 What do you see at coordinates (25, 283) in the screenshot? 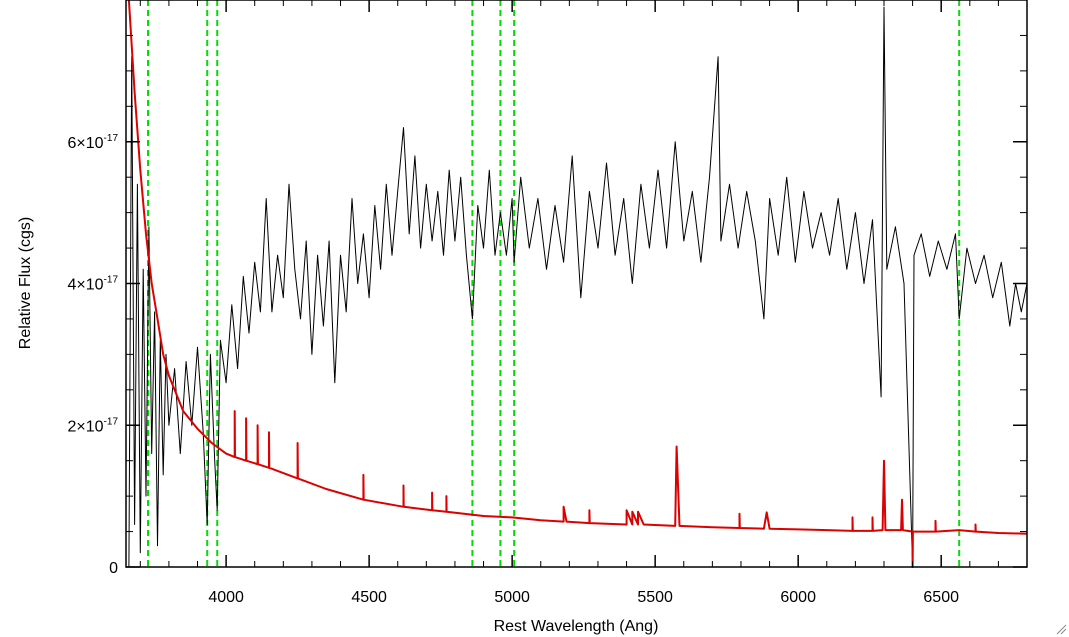
I see `y-axis-label: Relative Flux (cgs)` at bounding box center [25, 283].